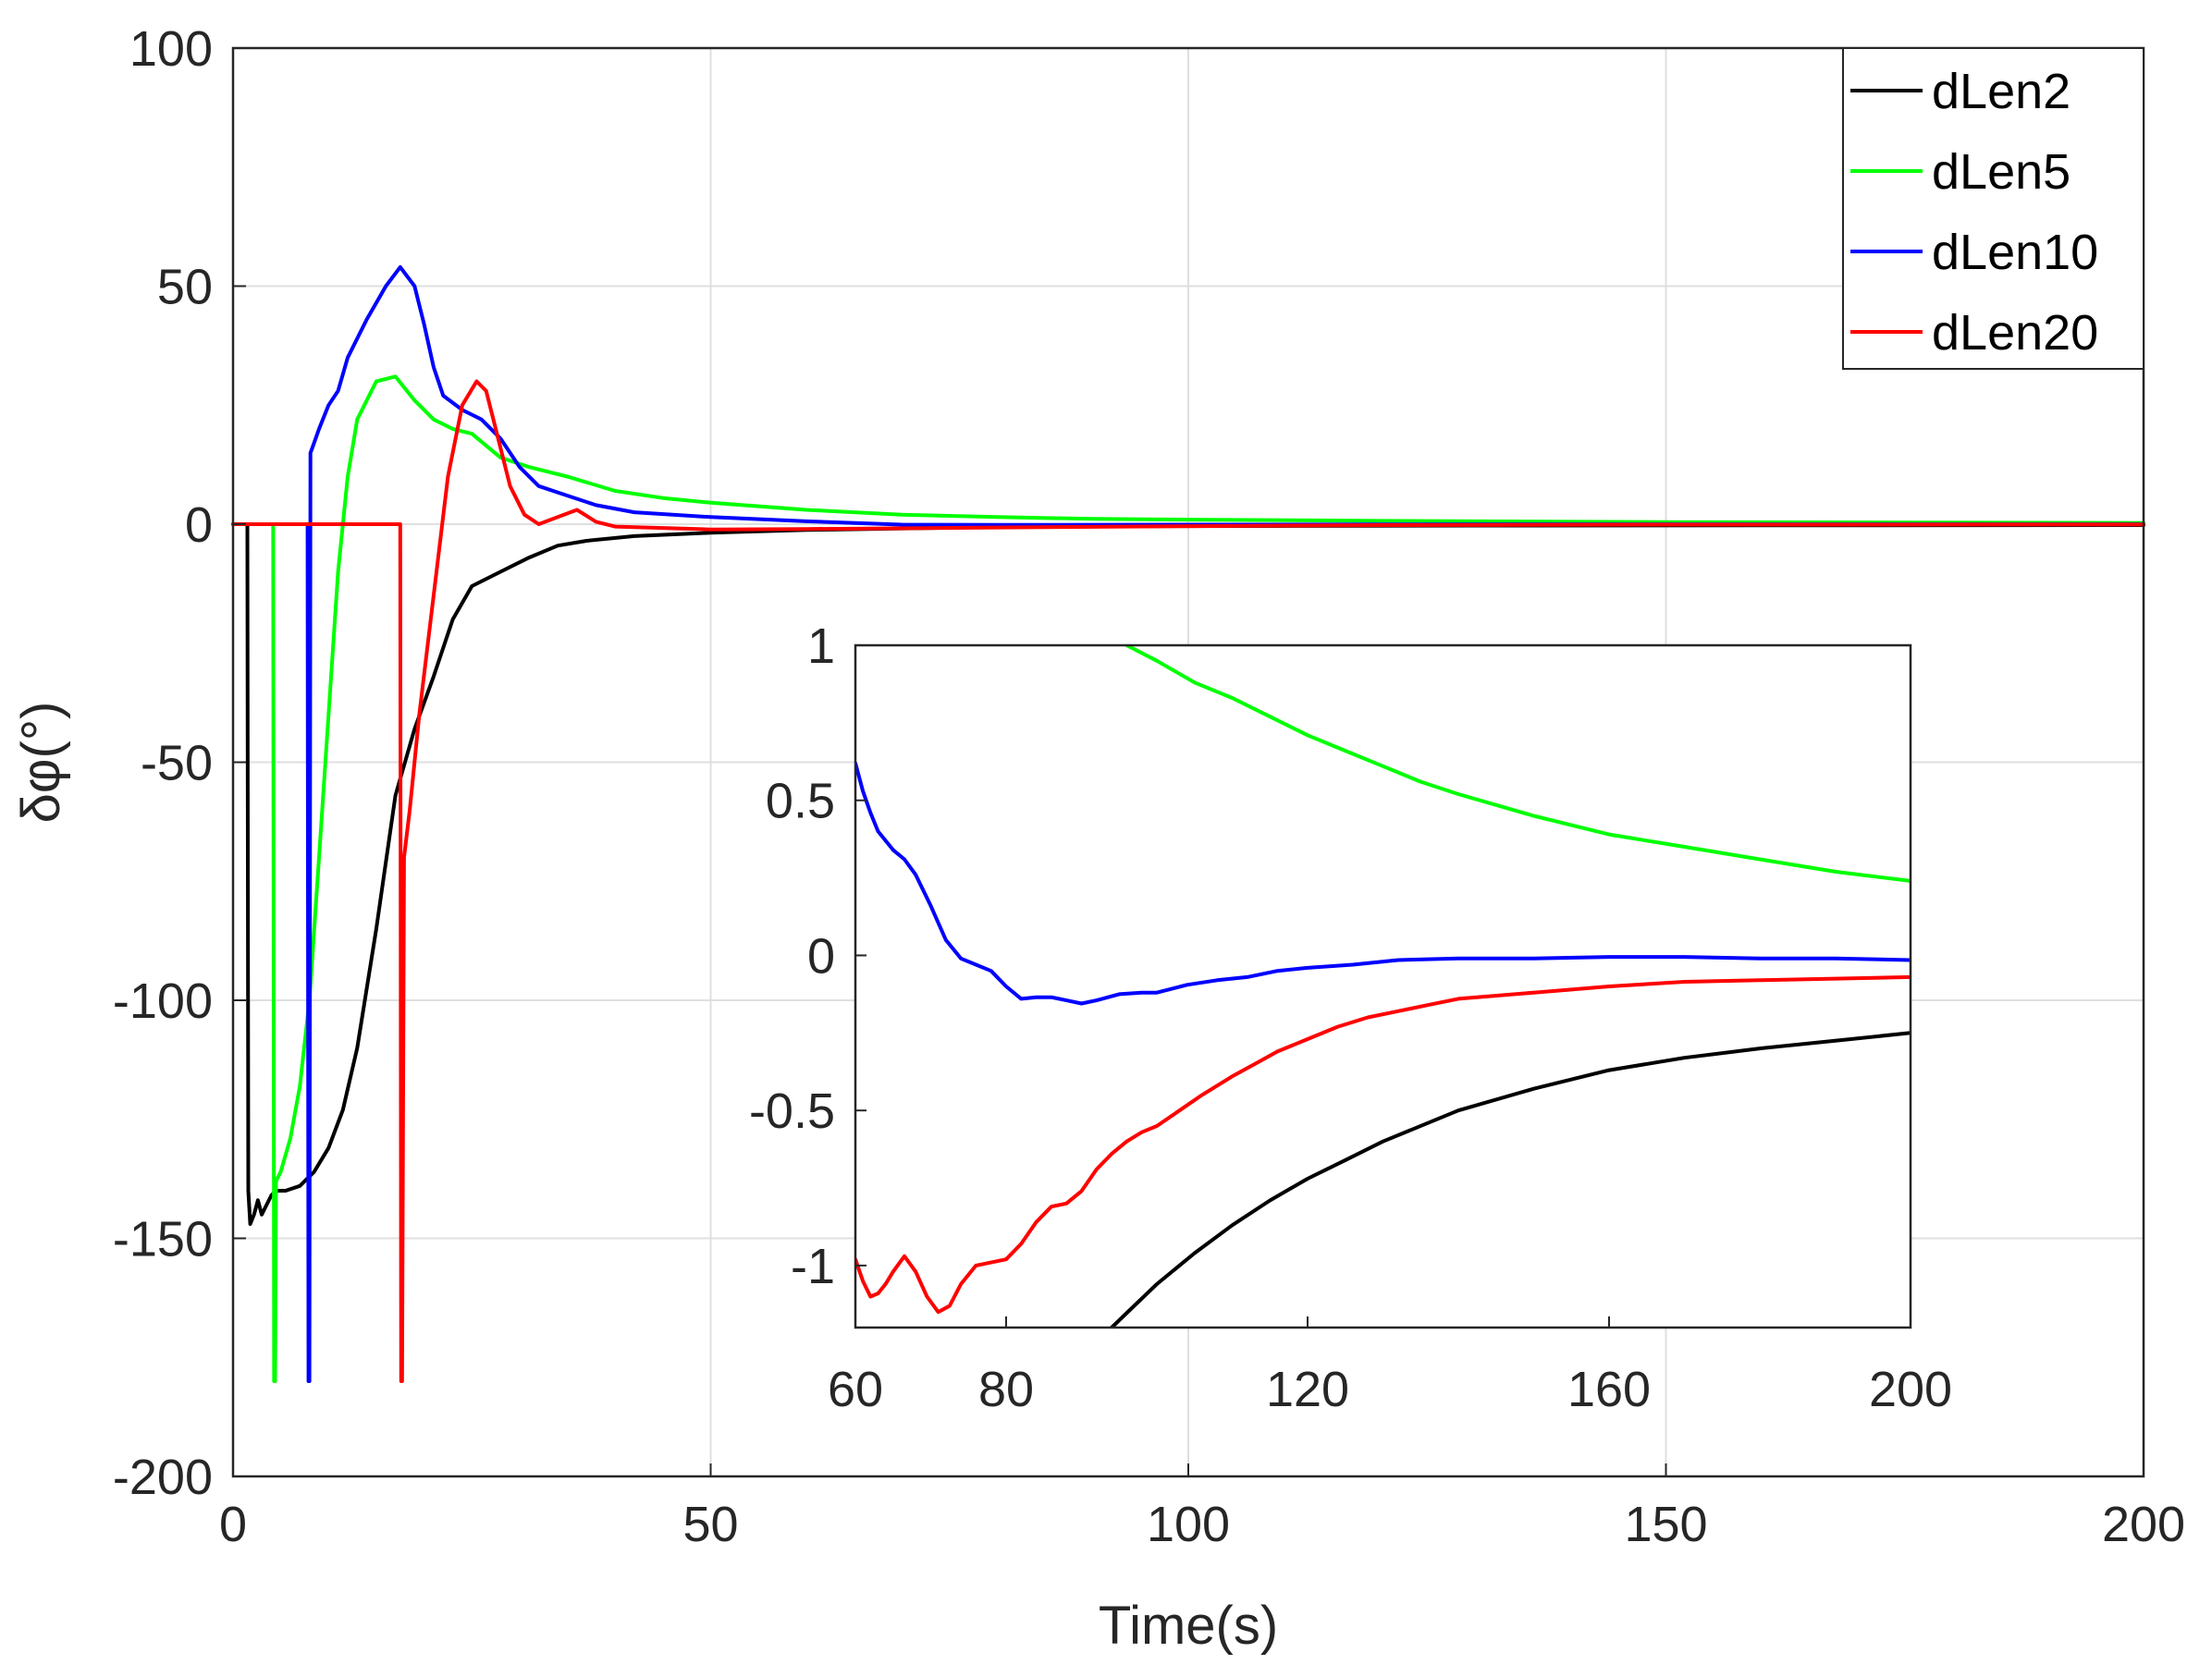 This screenshot has height=1677, width=2212. Describe the element at coordinates (801, 801) in the screenshot. I see `inset-y-tick-label: 0.5` at that location.